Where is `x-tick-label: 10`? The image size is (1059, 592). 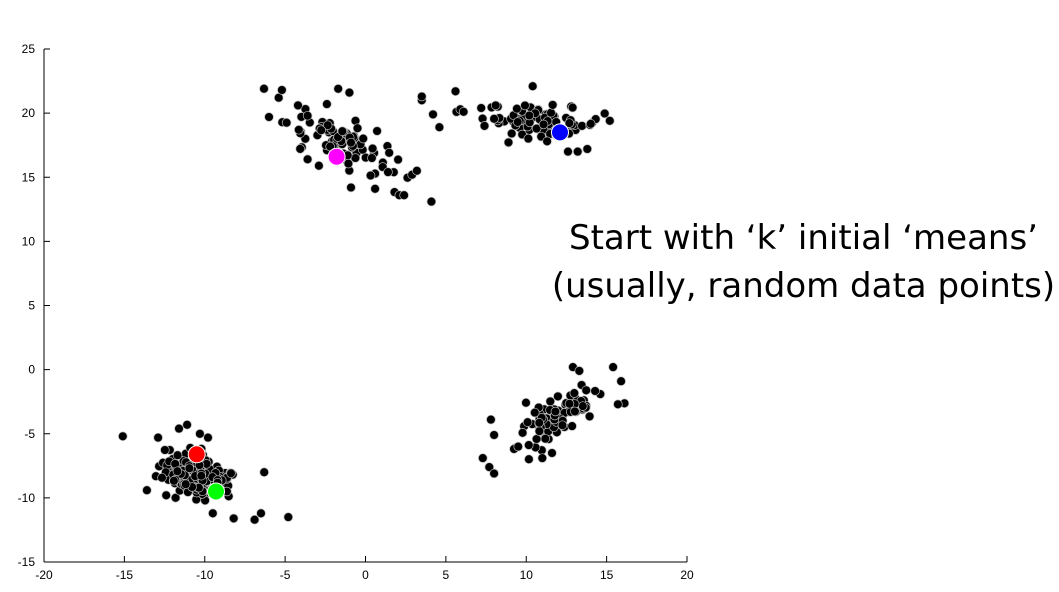
x-tick-label: 10 is located at coordinates (527, 575).